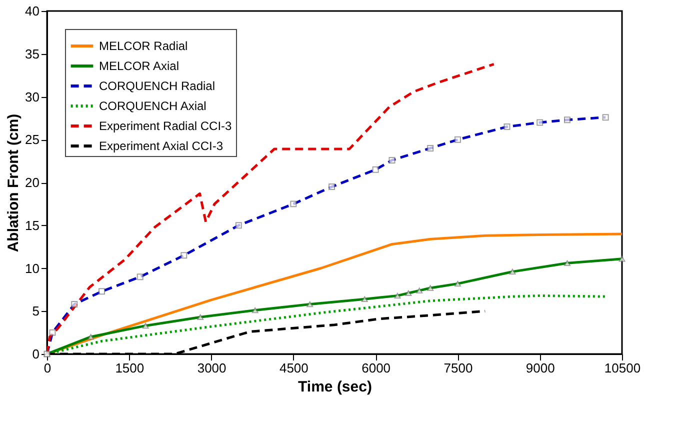 The width and height of the screenshot is (688, 433). What do you see at coordinates (376, 368) in the screenshot?
I see `x-tick-label: 6000` at bounding box center [376, 368].